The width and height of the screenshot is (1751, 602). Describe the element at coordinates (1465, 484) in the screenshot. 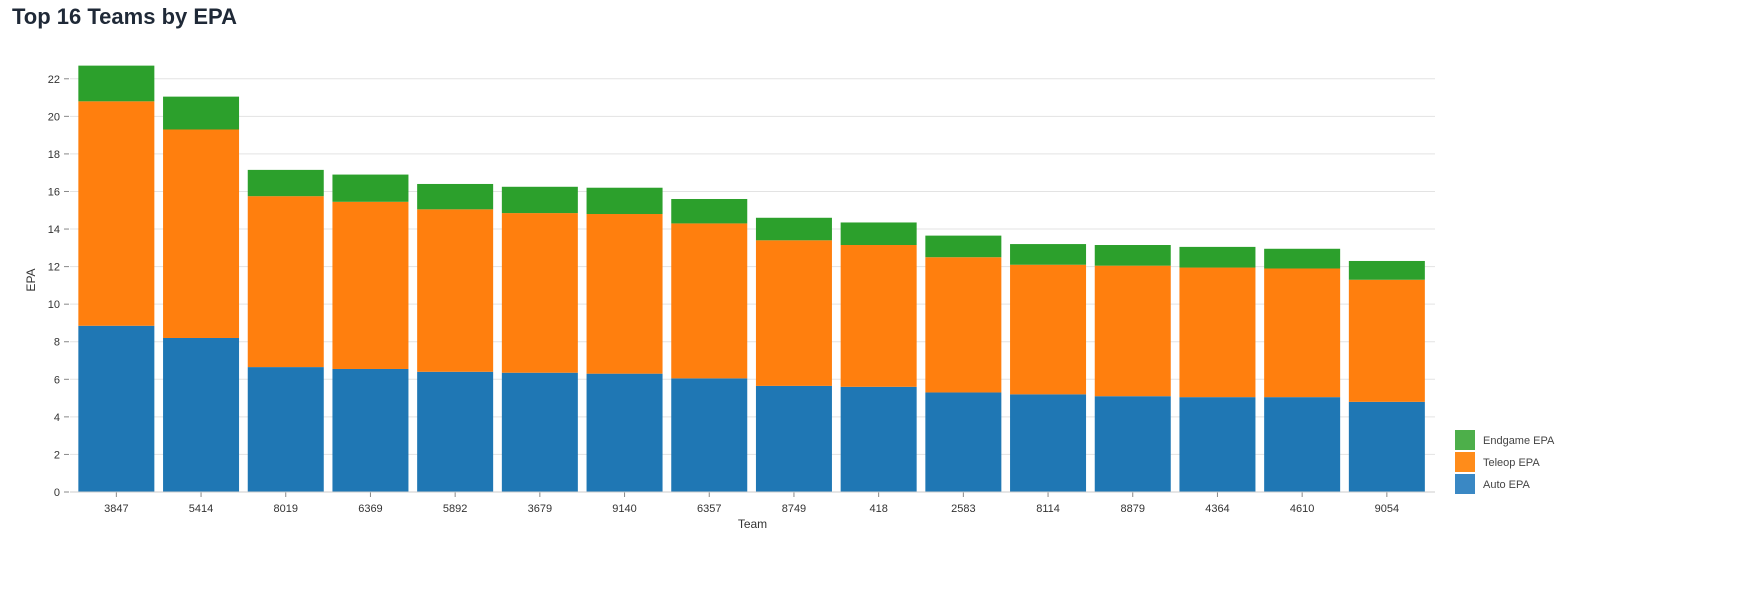

I see `legend-swatch-auto-epa` at that location.